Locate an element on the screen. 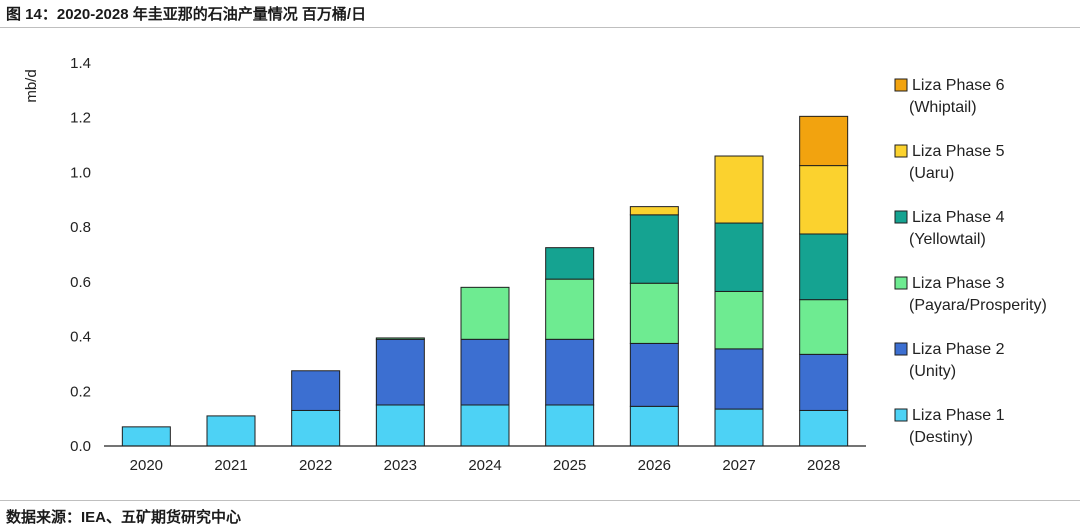 The width and height of the screenshot is (1080, 527). x-axis: 2020 2021 2022 2023 2024 2025 2026 2027 2028 is located at coordinates (485, 459).